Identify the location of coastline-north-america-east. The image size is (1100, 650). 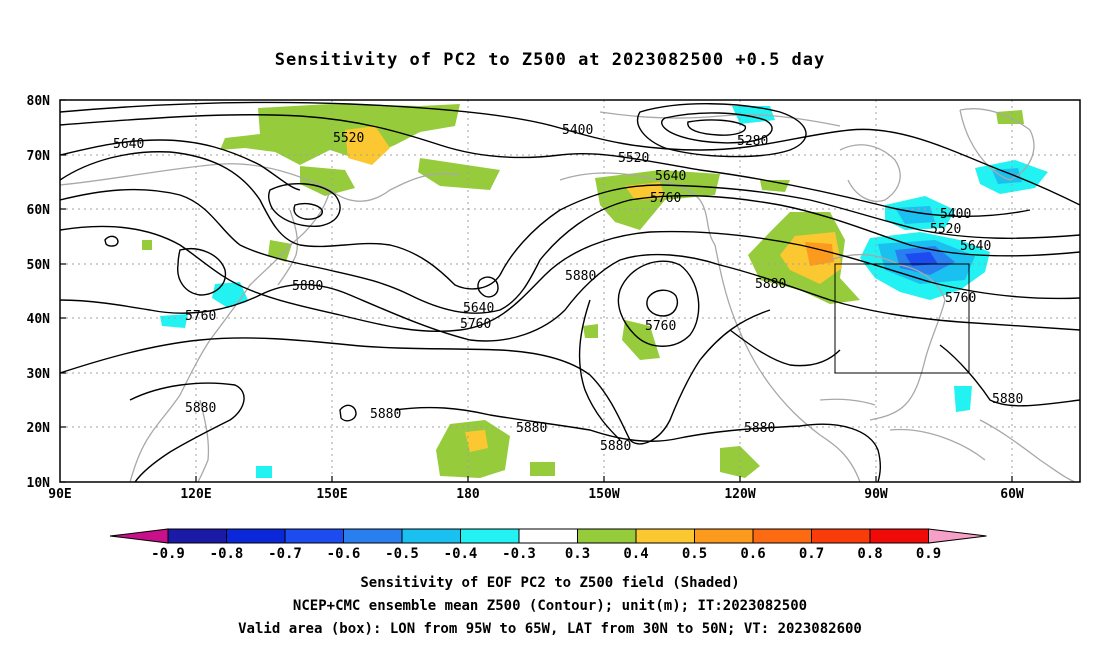
(887, 337).